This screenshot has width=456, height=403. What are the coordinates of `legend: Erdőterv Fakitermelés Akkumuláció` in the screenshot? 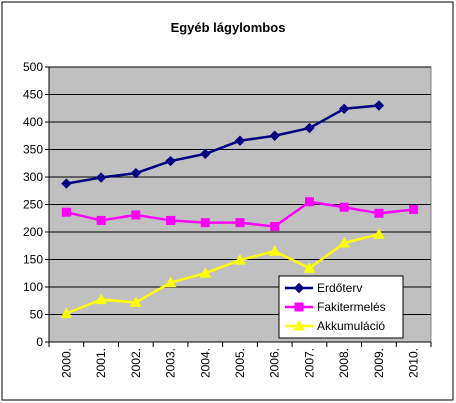 It's located at (341, 307).